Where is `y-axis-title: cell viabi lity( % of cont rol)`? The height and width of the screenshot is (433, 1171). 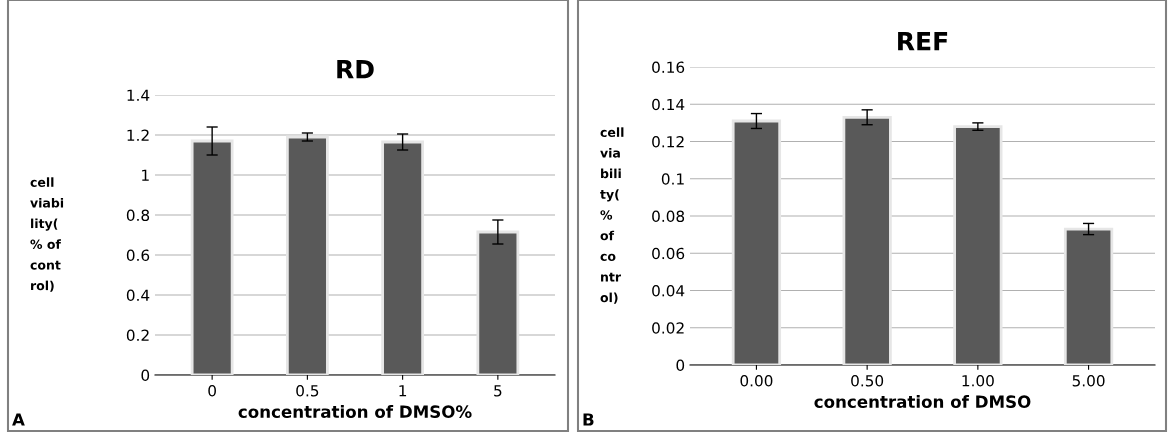 y-axis-title: cell viabi lity( % of cont rol) is located at coordinates (47, 234).